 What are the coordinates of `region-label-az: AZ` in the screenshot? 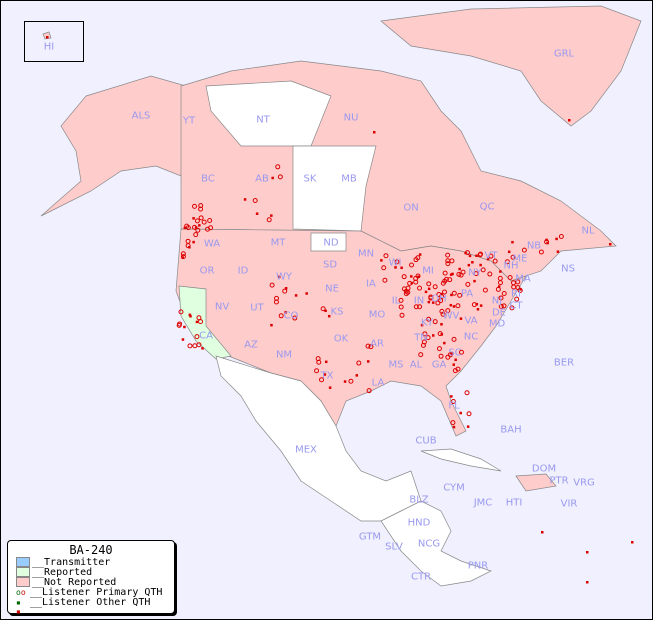 It's located at (251, 345).